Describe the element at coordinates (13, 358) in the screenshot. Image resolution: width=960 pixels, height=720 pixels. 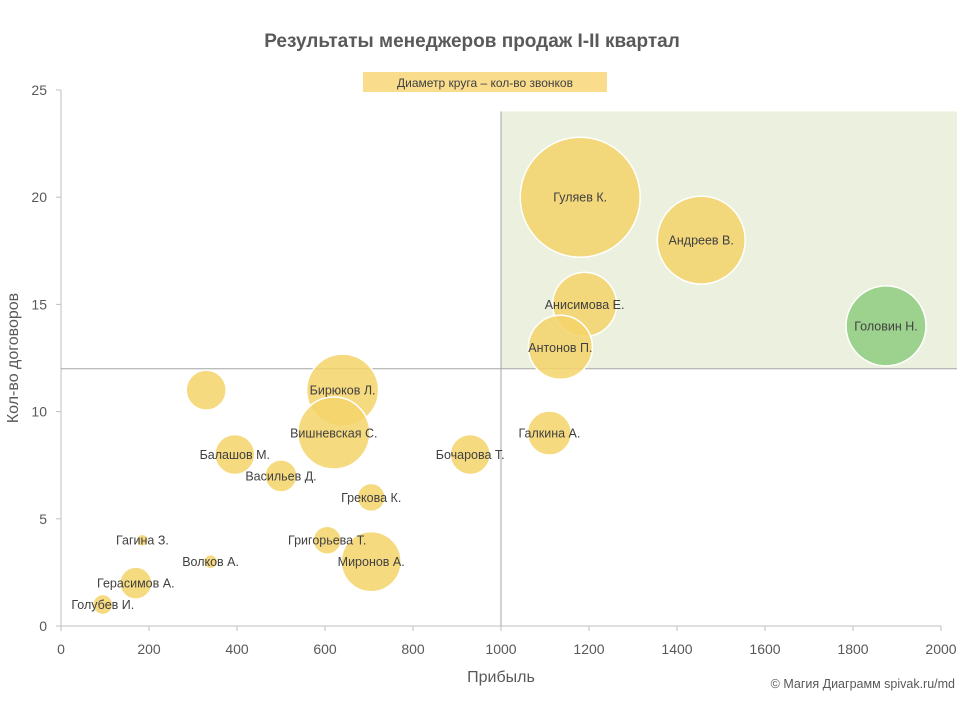
I see `y-axis-title: Кол-во договоров` at that location.